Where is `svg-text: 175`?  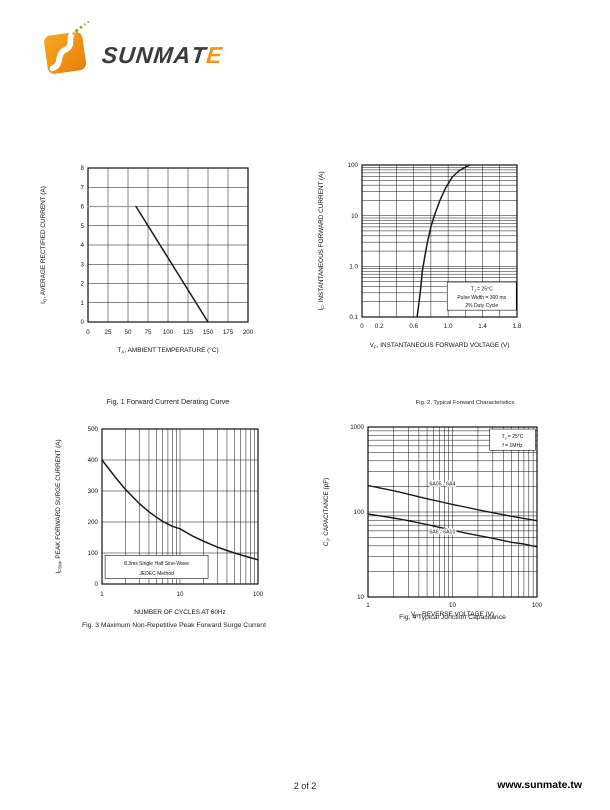 svg-text: 175 is located at coordinates (228, 332).